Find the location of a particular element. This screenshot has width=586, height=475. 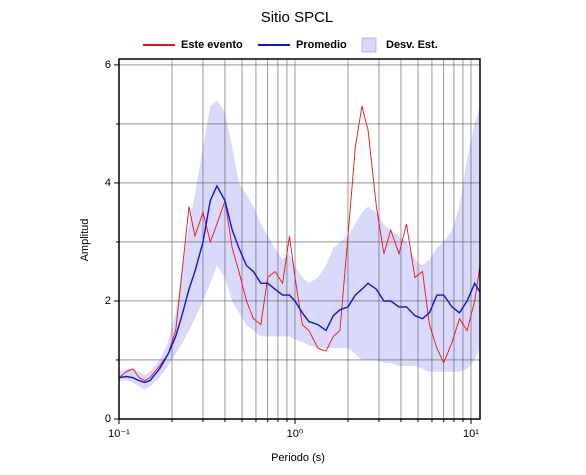

y-axis-label: Amplitud is located at coordinates (85, 240).